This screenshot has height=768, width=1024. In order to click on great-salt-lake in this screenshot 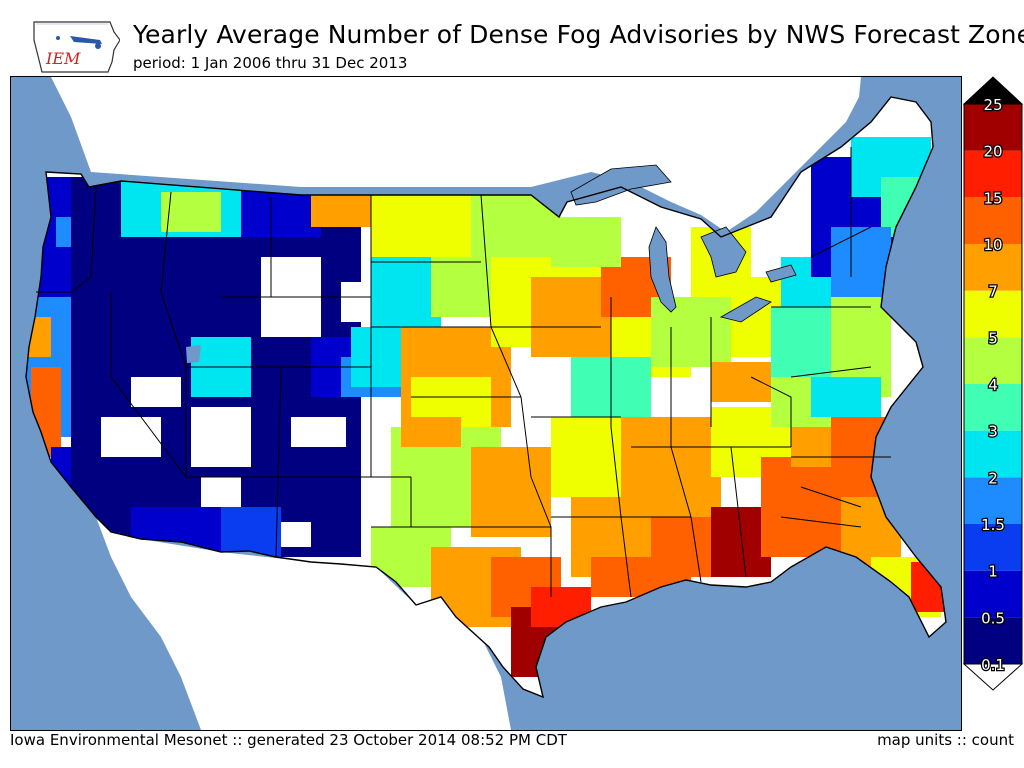, I will do `click(193, 354)`.